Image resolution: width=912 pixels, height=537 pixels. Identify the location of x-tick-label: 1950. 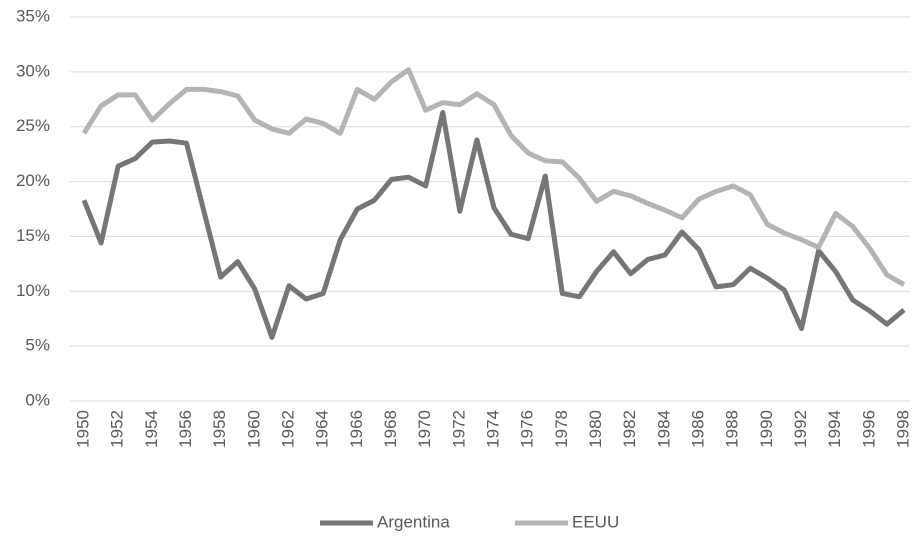
(82, 429).